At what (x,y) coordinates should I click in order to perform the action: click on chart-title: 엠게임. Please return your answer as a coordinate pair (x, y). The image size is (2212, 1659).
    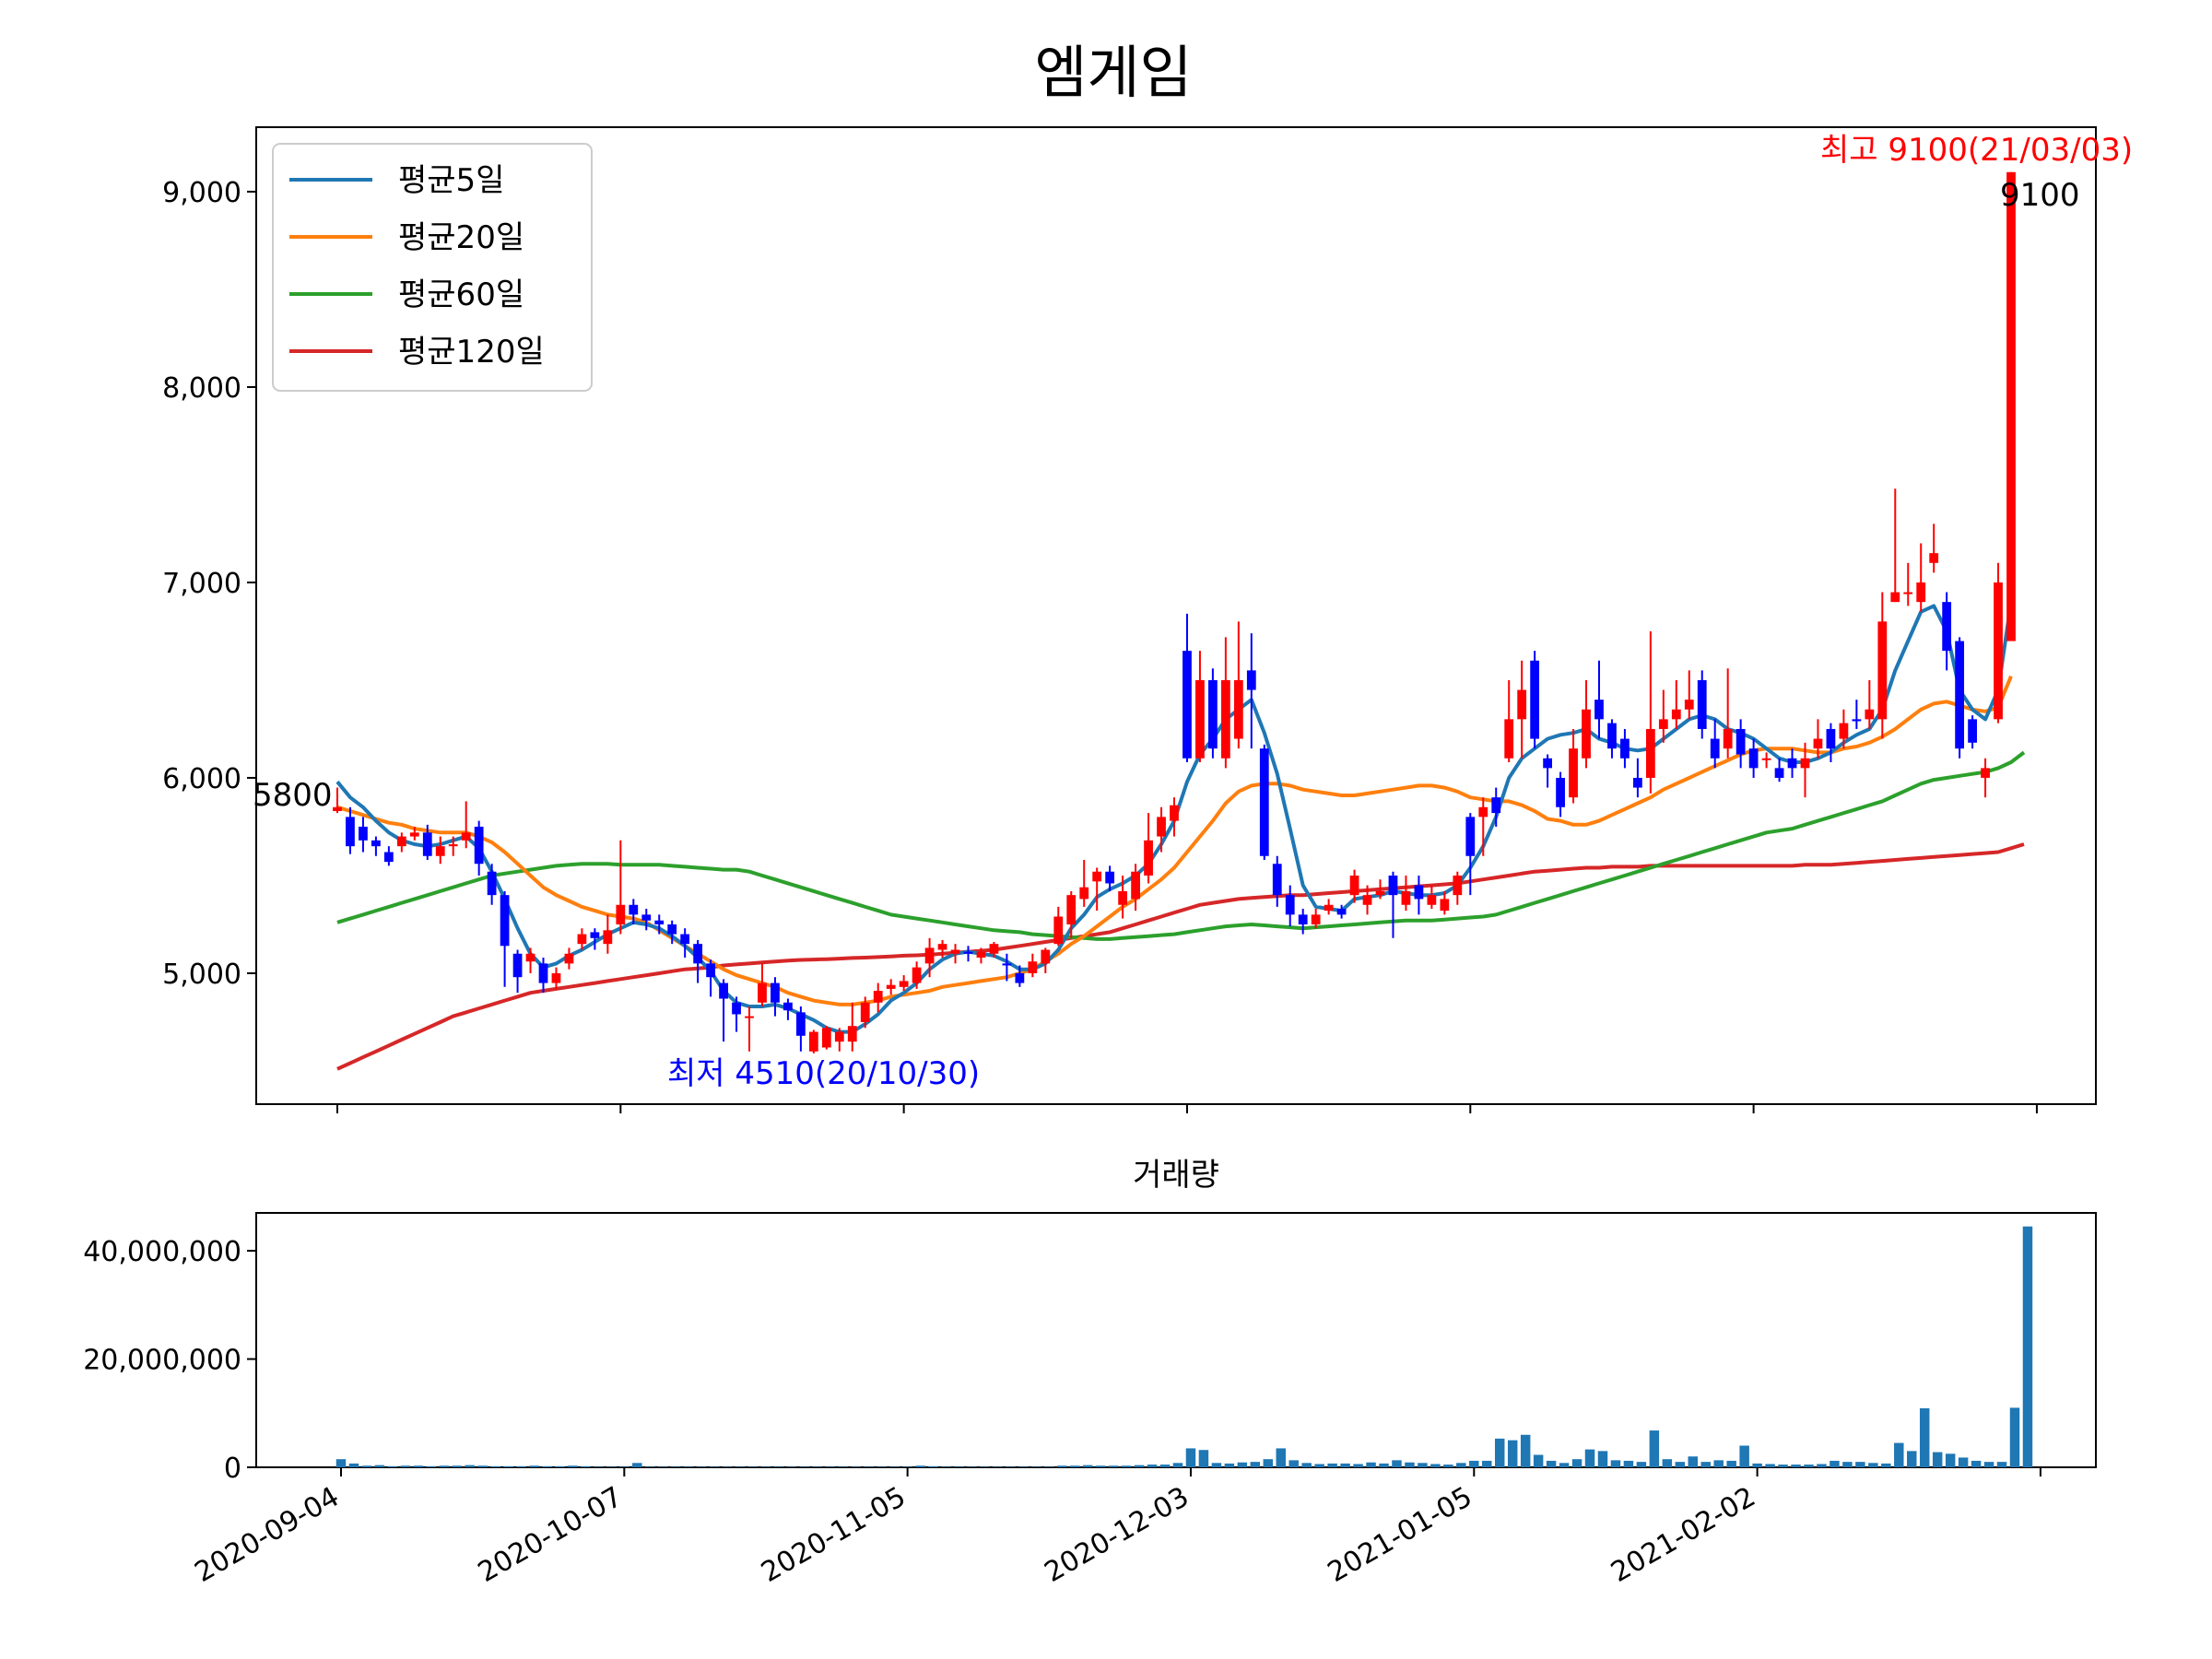
    Looking at the image, I should click on (1113, 72).